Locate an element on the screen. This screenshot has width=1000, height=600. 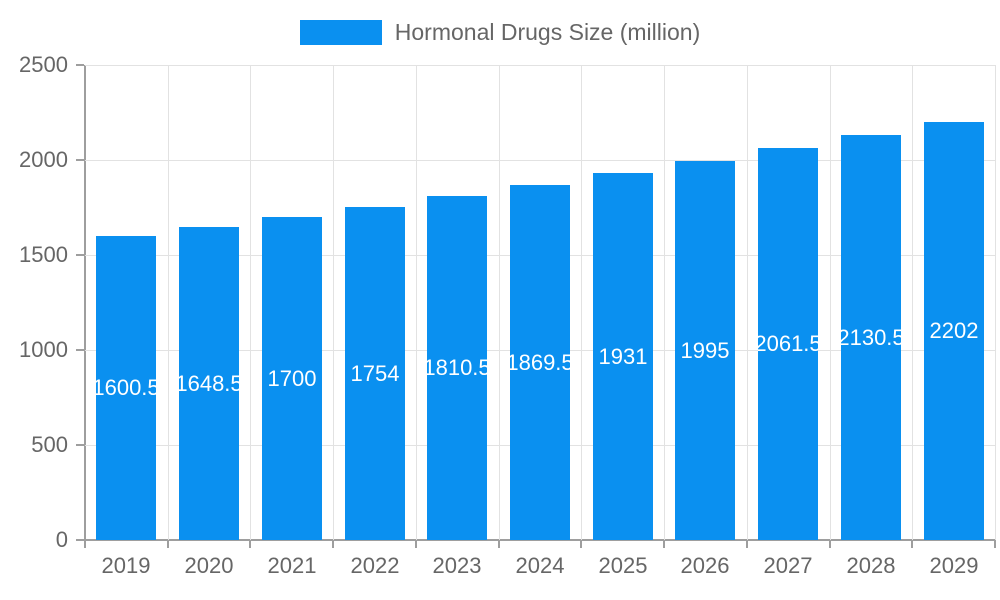
bar: 1931 is located at coordinates (623, 356).